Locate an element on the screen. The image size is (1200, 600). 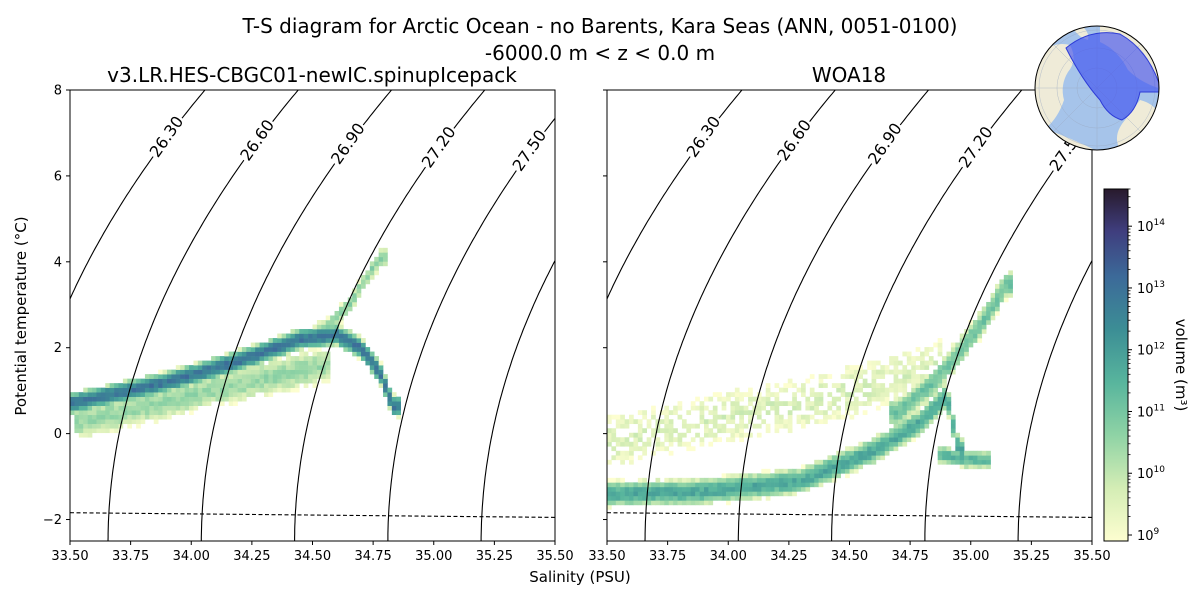
contour-label-background is located at coordinates (976, 147).